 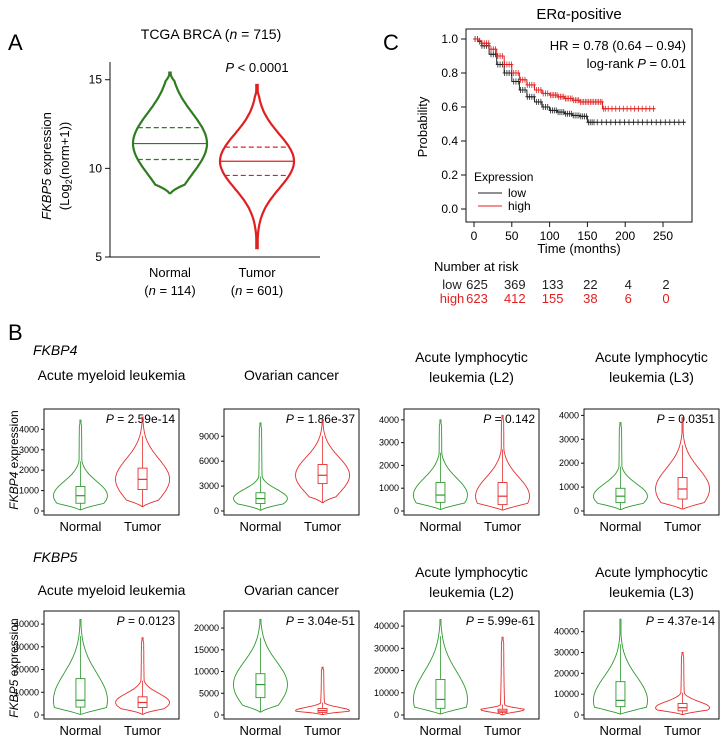 What do you see at coordinates (26, 692) in the screenshot?
I see `panel-b-ytick-label: 10000` at bounding box center [26, 692].